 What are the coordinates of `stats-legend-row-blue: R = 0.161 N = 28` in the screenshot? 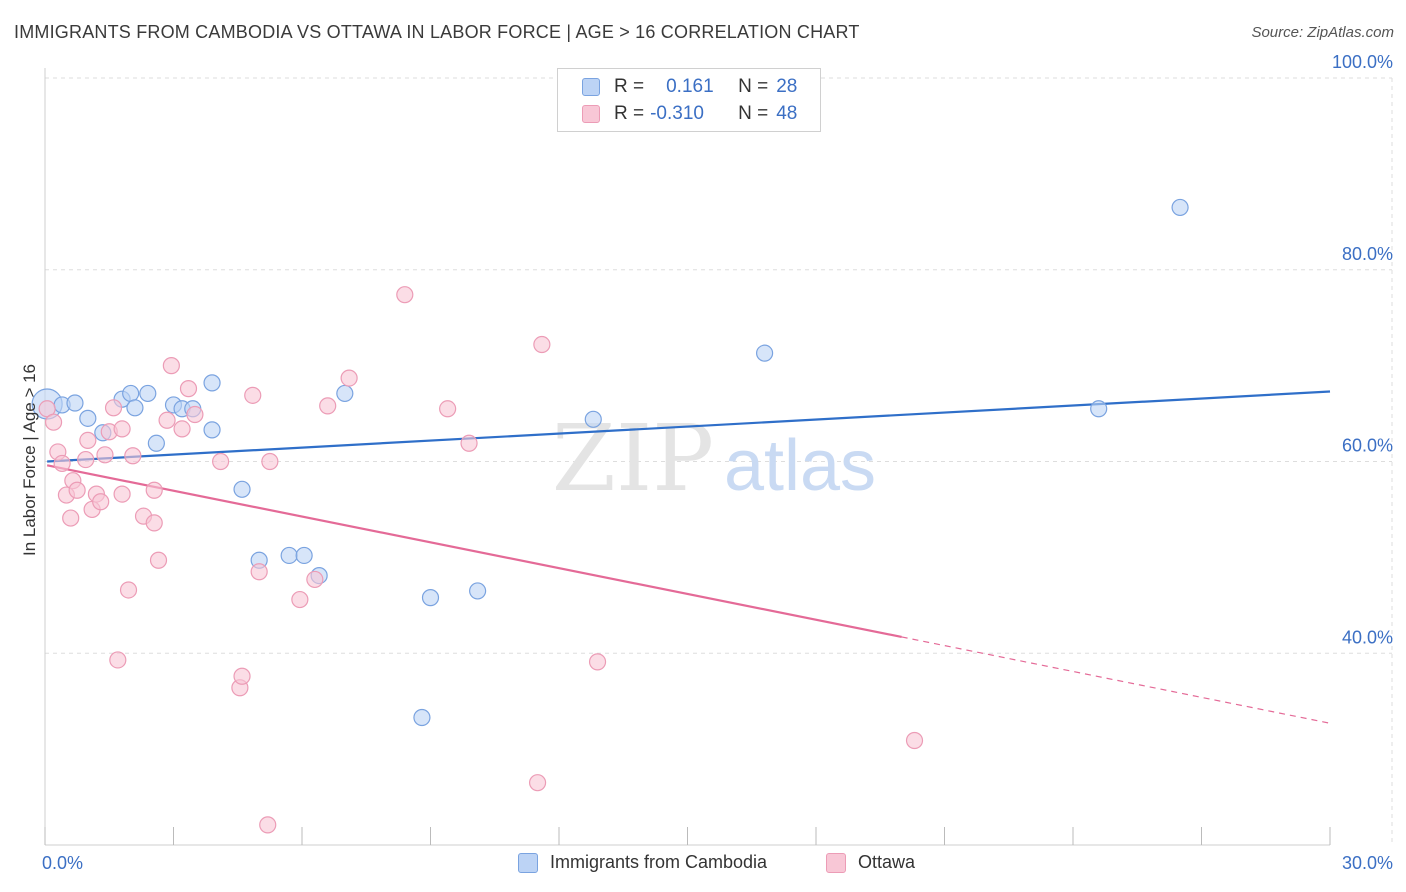 It's located at (689, 87).